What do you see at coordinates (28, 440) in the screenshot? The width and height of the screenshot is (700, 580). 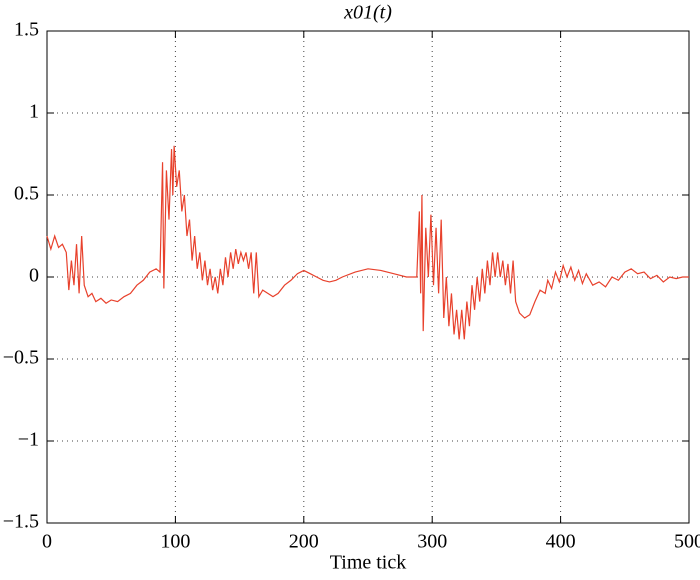 I see `y-tick-label: −1` at bounding box center [28, 440].